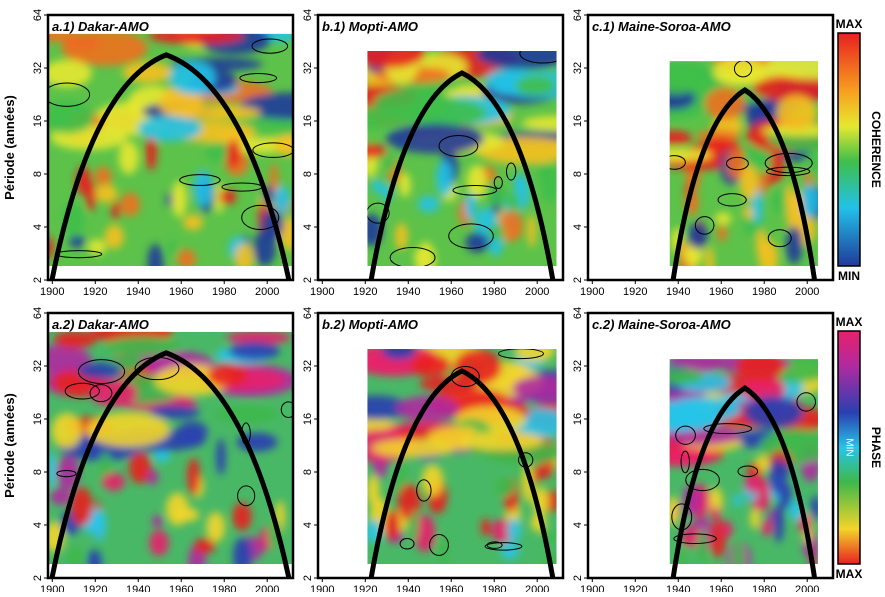 The width and height of the screenshot is (885, 597). What do you see at coordinates (876, 149) in the screenshot?
I see `colorbar-label: COHERENCE` at bounding box center [876, 149].